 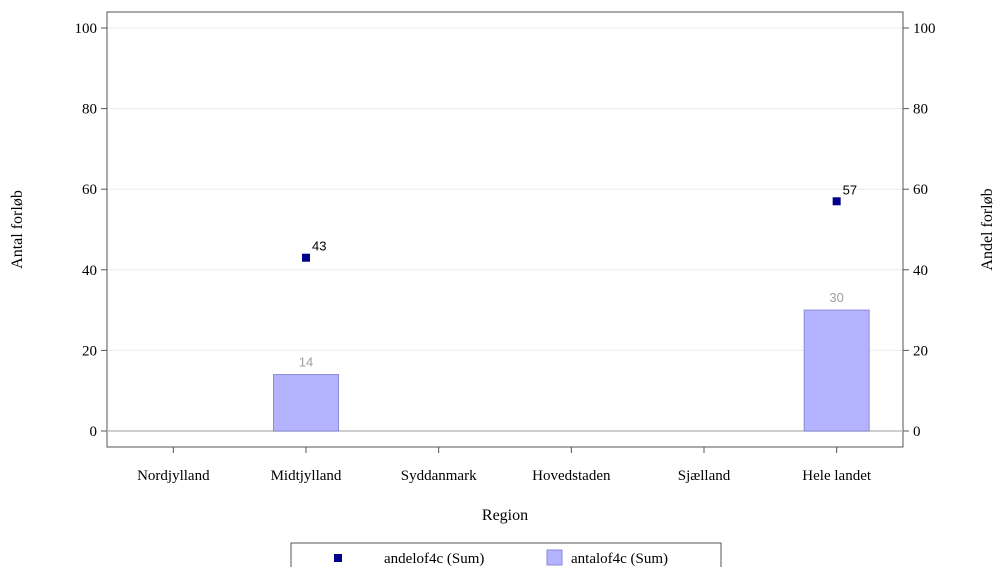 What do you see at coordinates (836, 297) in the screenshot?
I see `bar-data-label: 30` at bounding box center [836, 297].